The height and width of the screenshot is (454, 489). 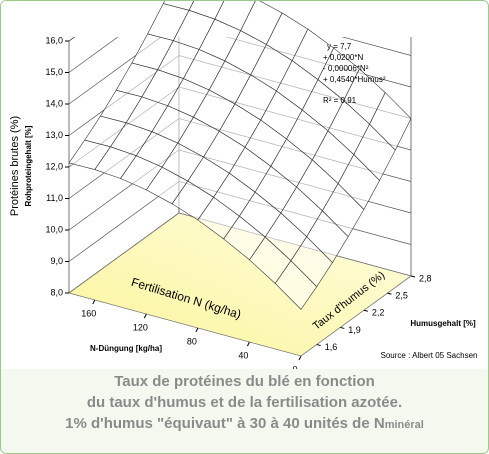 What do you see at coordinates (343, 57) in the screenshot?
I see `equation: + 0,0200*N` at bounding box center [343, 57].